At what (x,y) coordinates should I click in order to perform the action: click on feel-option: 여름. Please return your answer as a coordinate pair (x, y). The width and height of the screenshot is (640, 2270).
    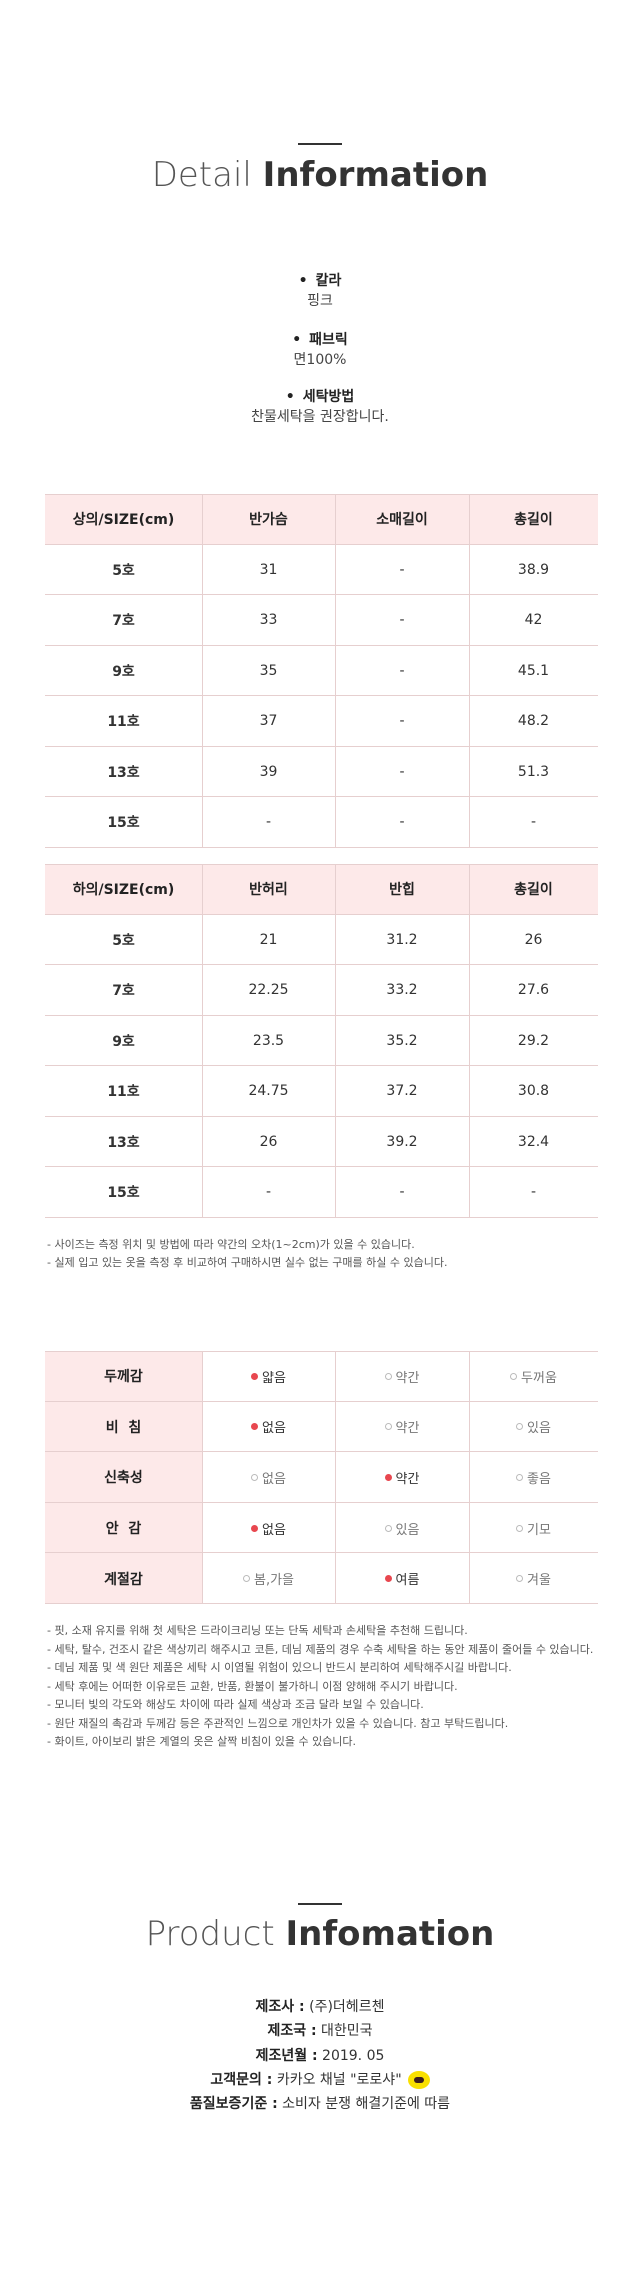
    Looking at the image, I should click on (402, 1578).